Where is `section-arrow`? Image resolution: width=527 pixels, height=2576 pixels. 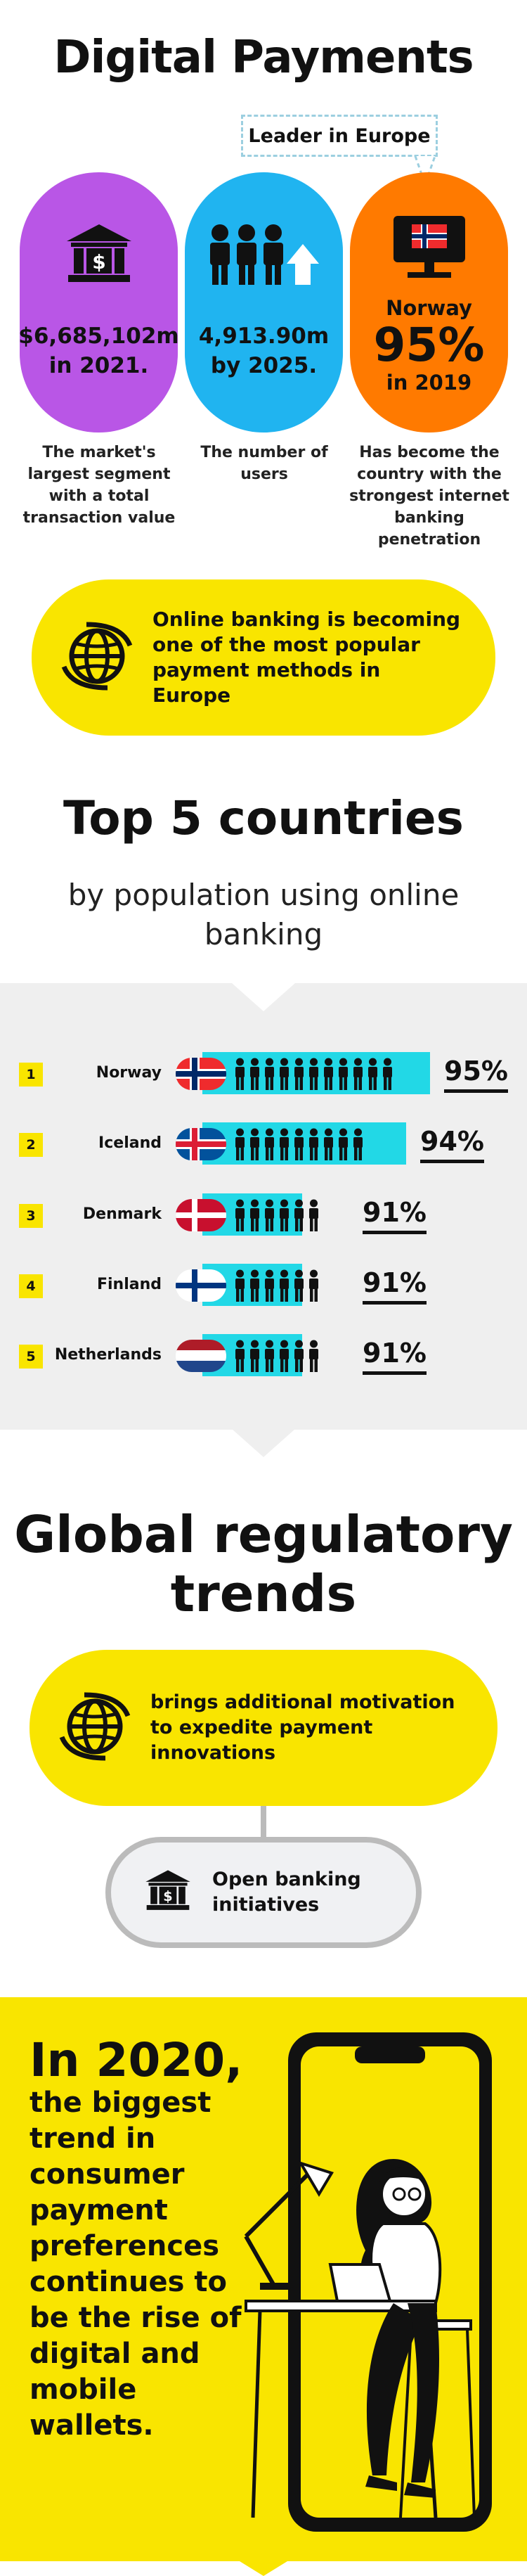
section-arrow is located at coordinates (263, 2568).